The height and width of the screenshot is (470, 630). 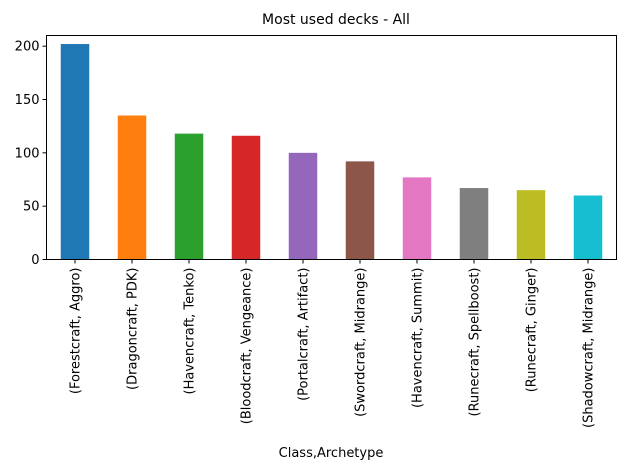 I want to click on x-tick-label: (Swordcraft, Midrange), so click(x=361, y=342).